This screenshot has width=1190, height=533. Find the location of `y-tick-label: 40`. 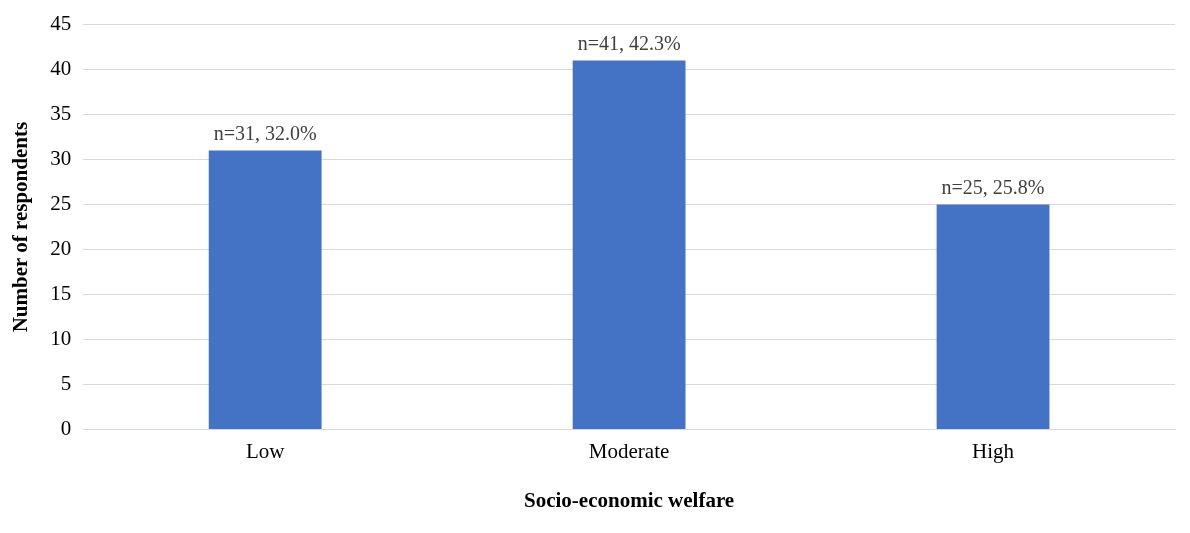

y-tick-label: 40 is located at coordinates (61, 68).